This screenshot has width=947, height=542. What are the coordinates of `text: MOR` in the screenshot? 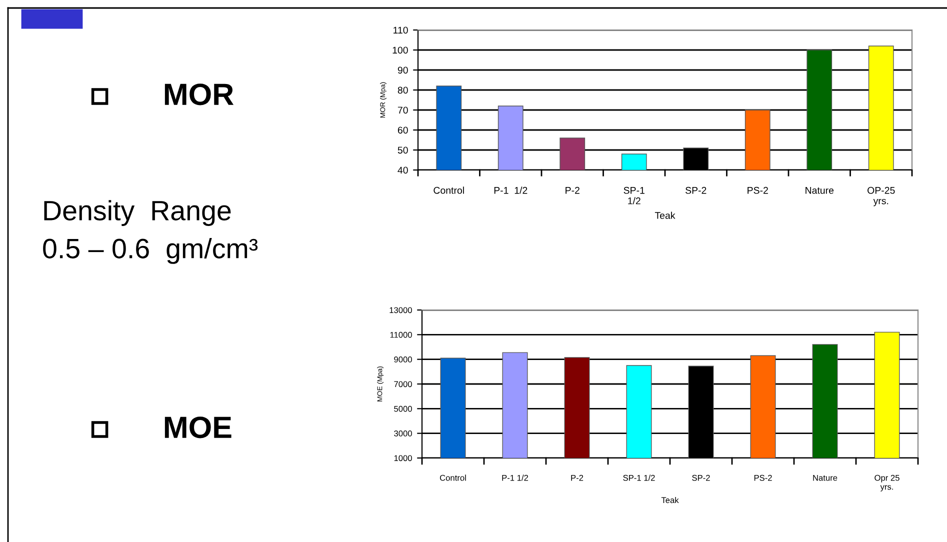 It's located at (199, 95).